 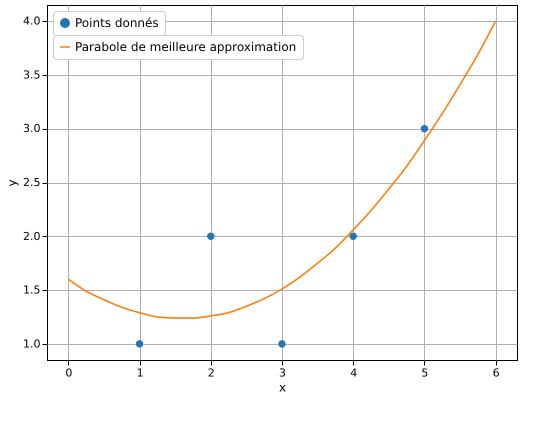 What do you see at coordinates (31, 236) in the screenshot?
I see `y-tick-label: 2.0` at bounding box center [31, 236].